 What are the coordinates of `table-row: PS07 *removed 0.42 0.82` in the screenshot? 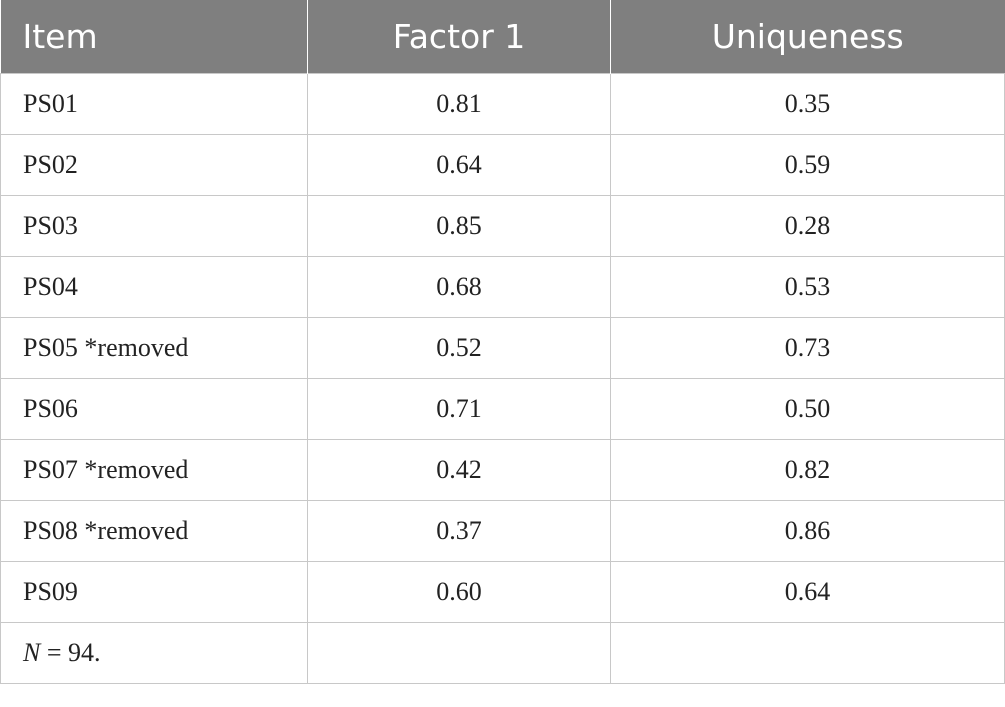 It's located at (502, 470).